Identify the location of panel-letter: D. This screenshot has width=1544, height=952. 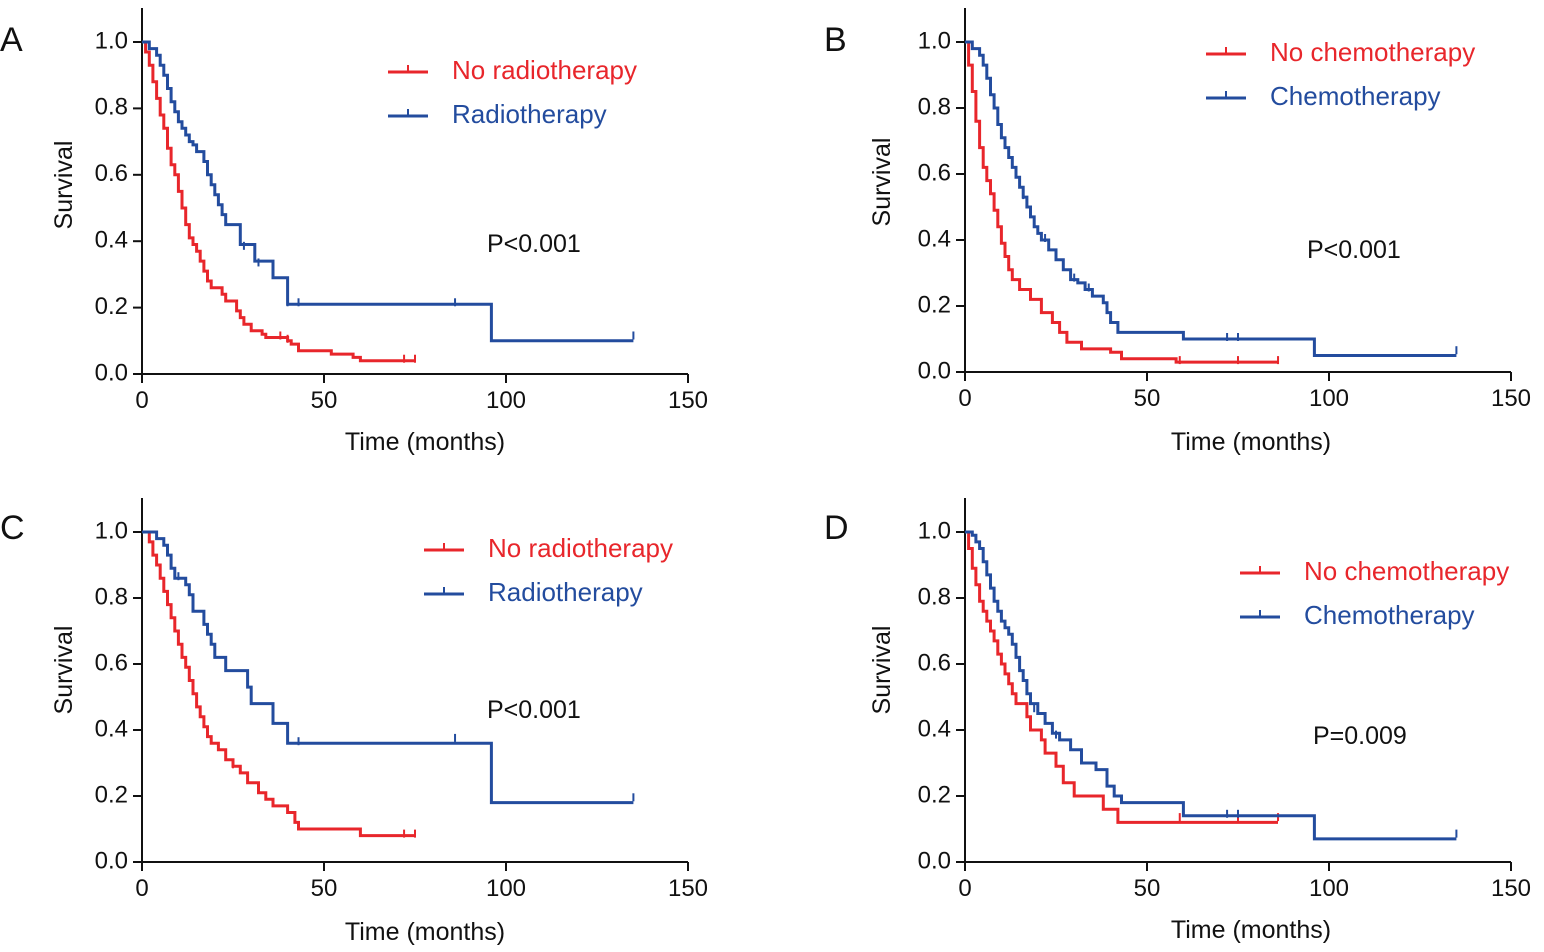
(836, 528).